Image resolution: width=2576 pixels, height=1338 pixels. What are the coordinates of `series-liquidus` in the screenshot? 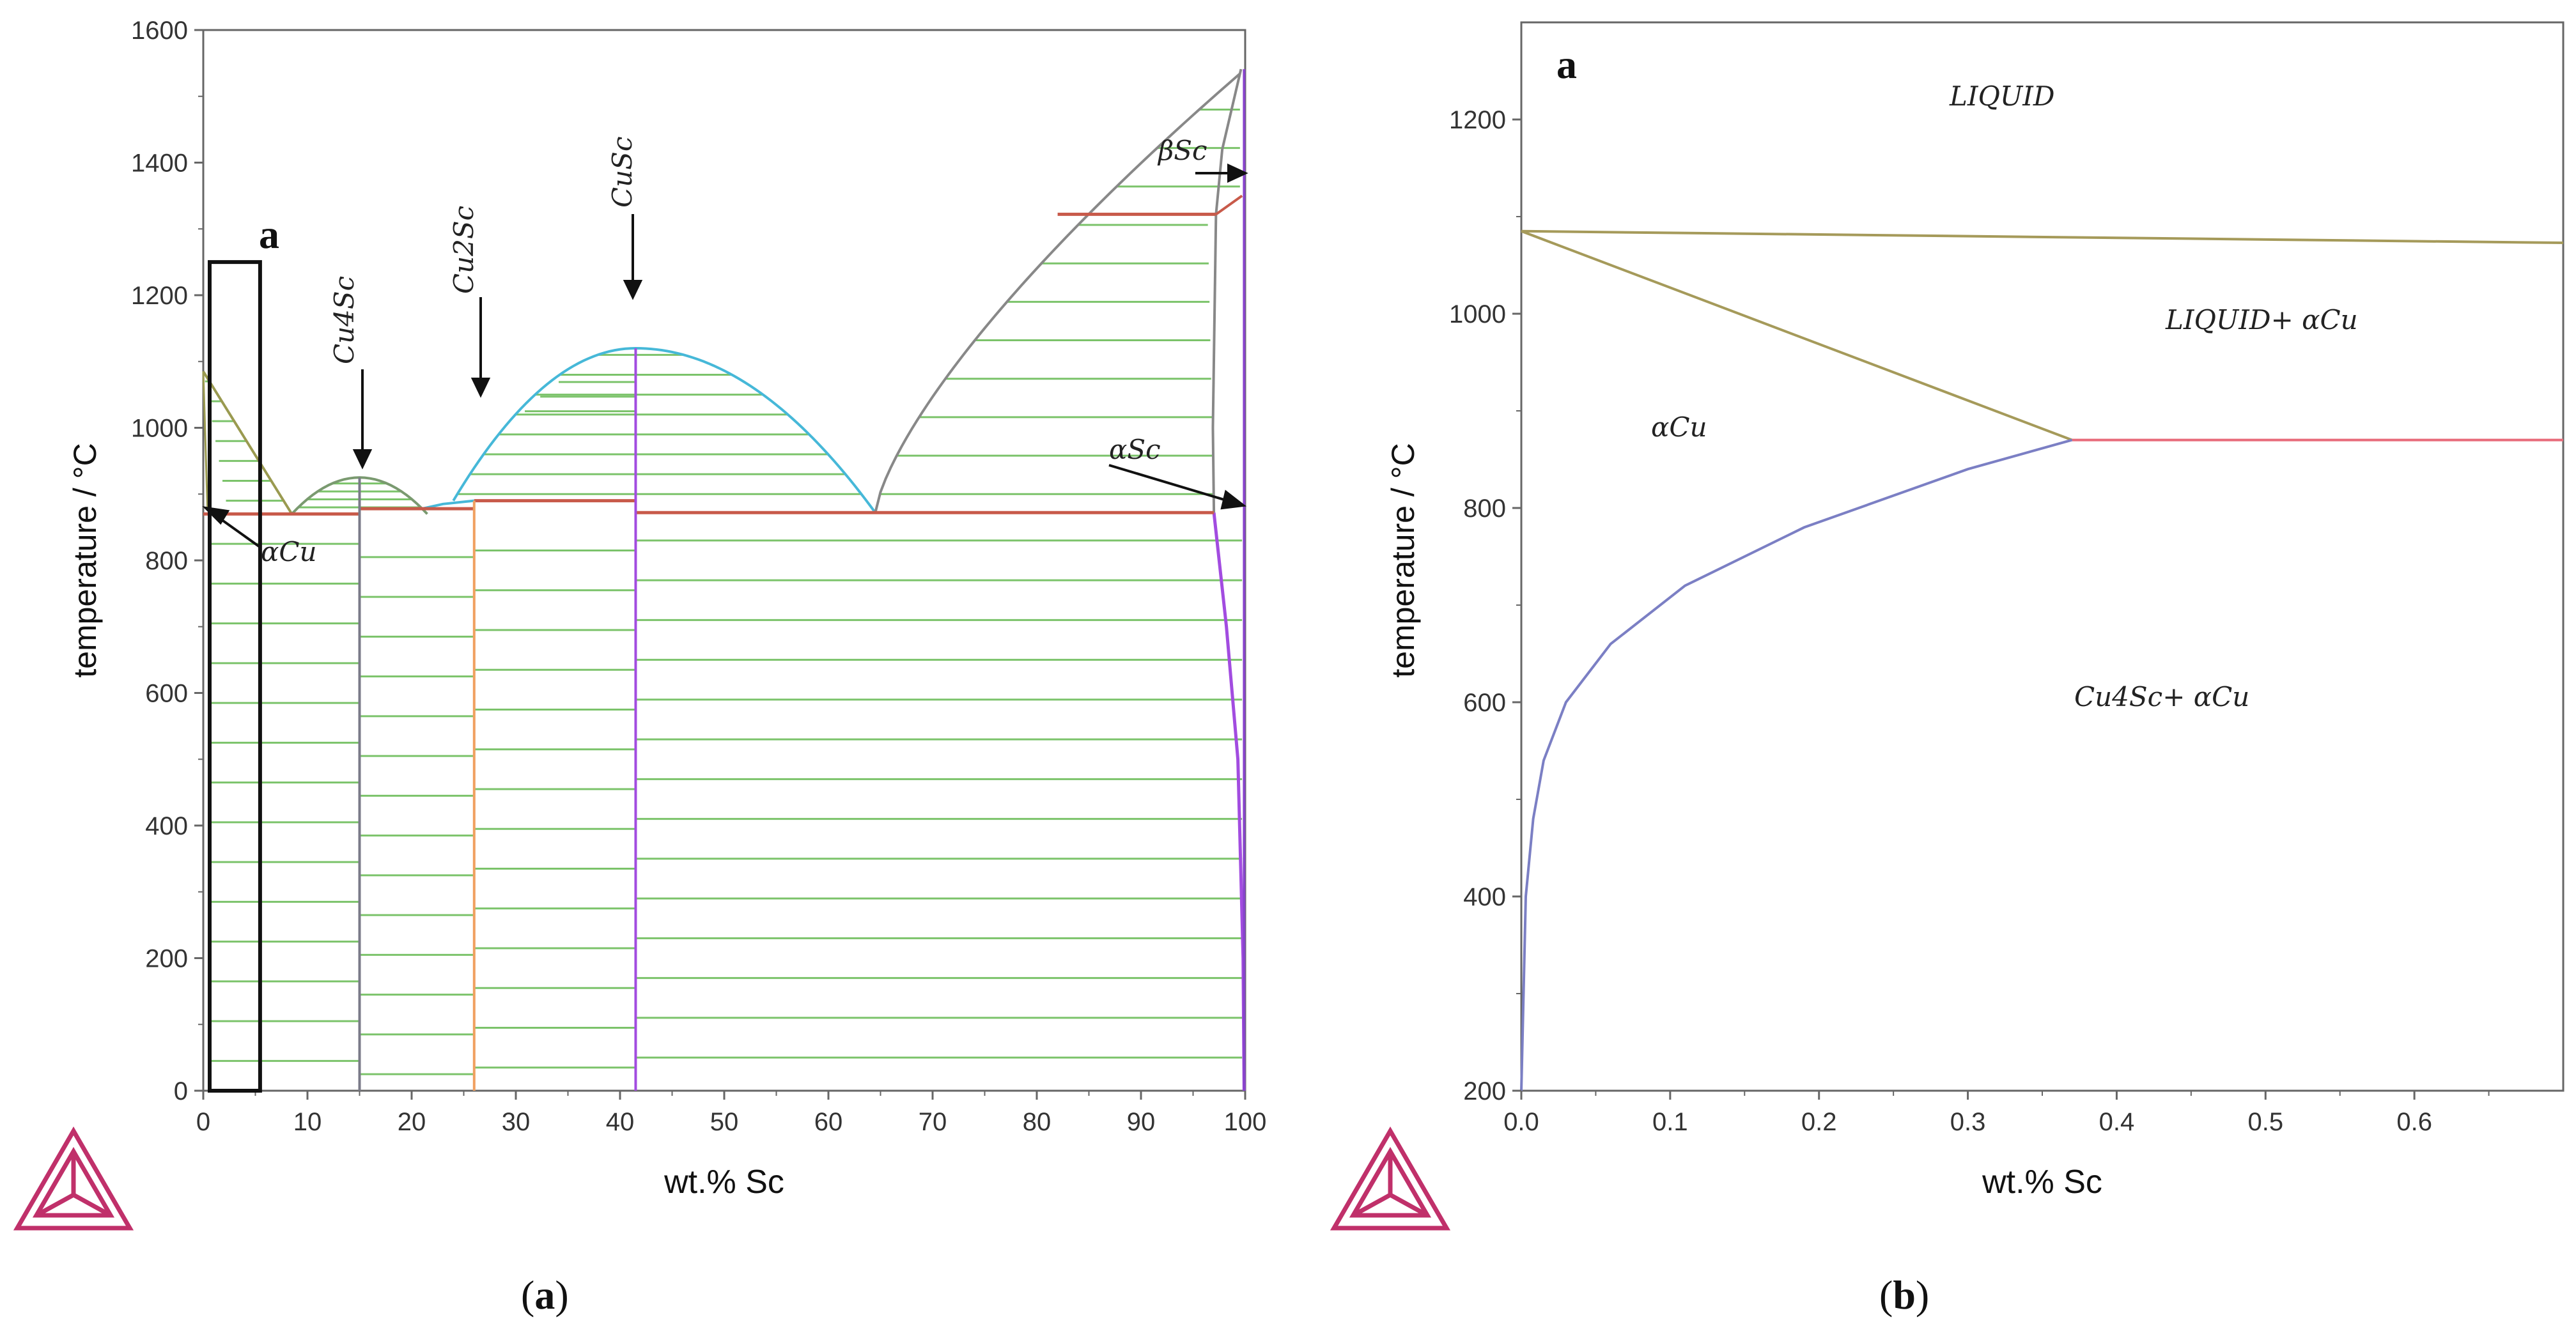 It's located at (2042, 237).